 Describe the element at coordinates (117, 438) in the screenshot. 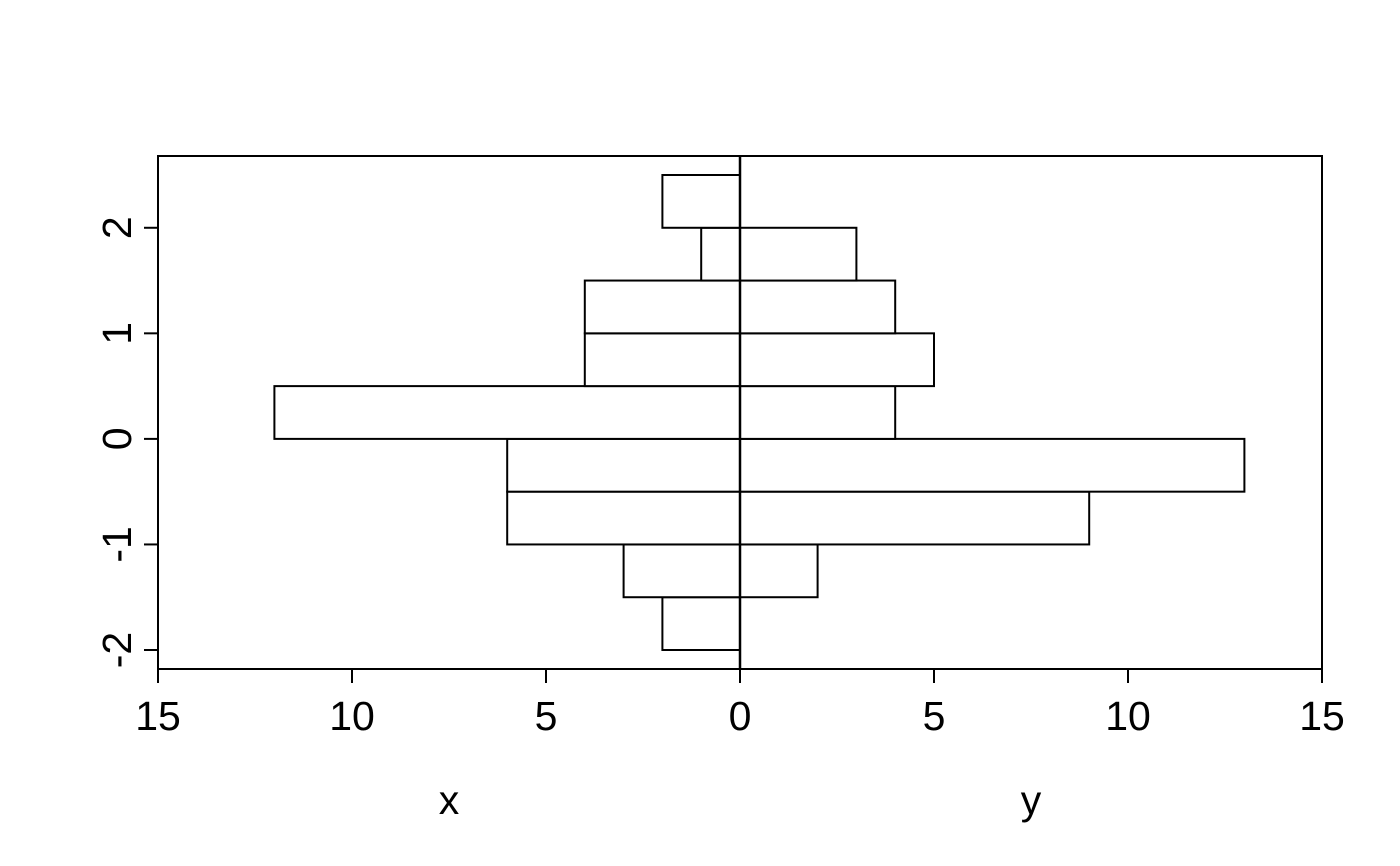

I see `y-tick-label: 0` at that location.